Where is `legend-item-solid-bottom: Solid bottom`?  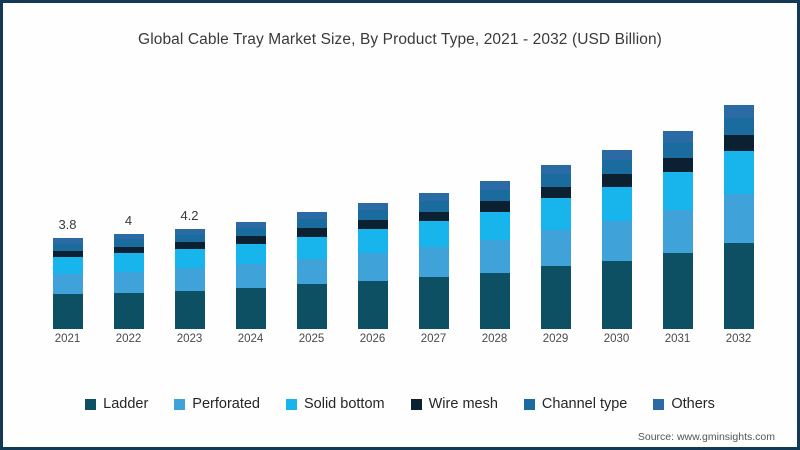 legend-item-solid-bottom: Solid bottom is located at coordinates (335, 404).